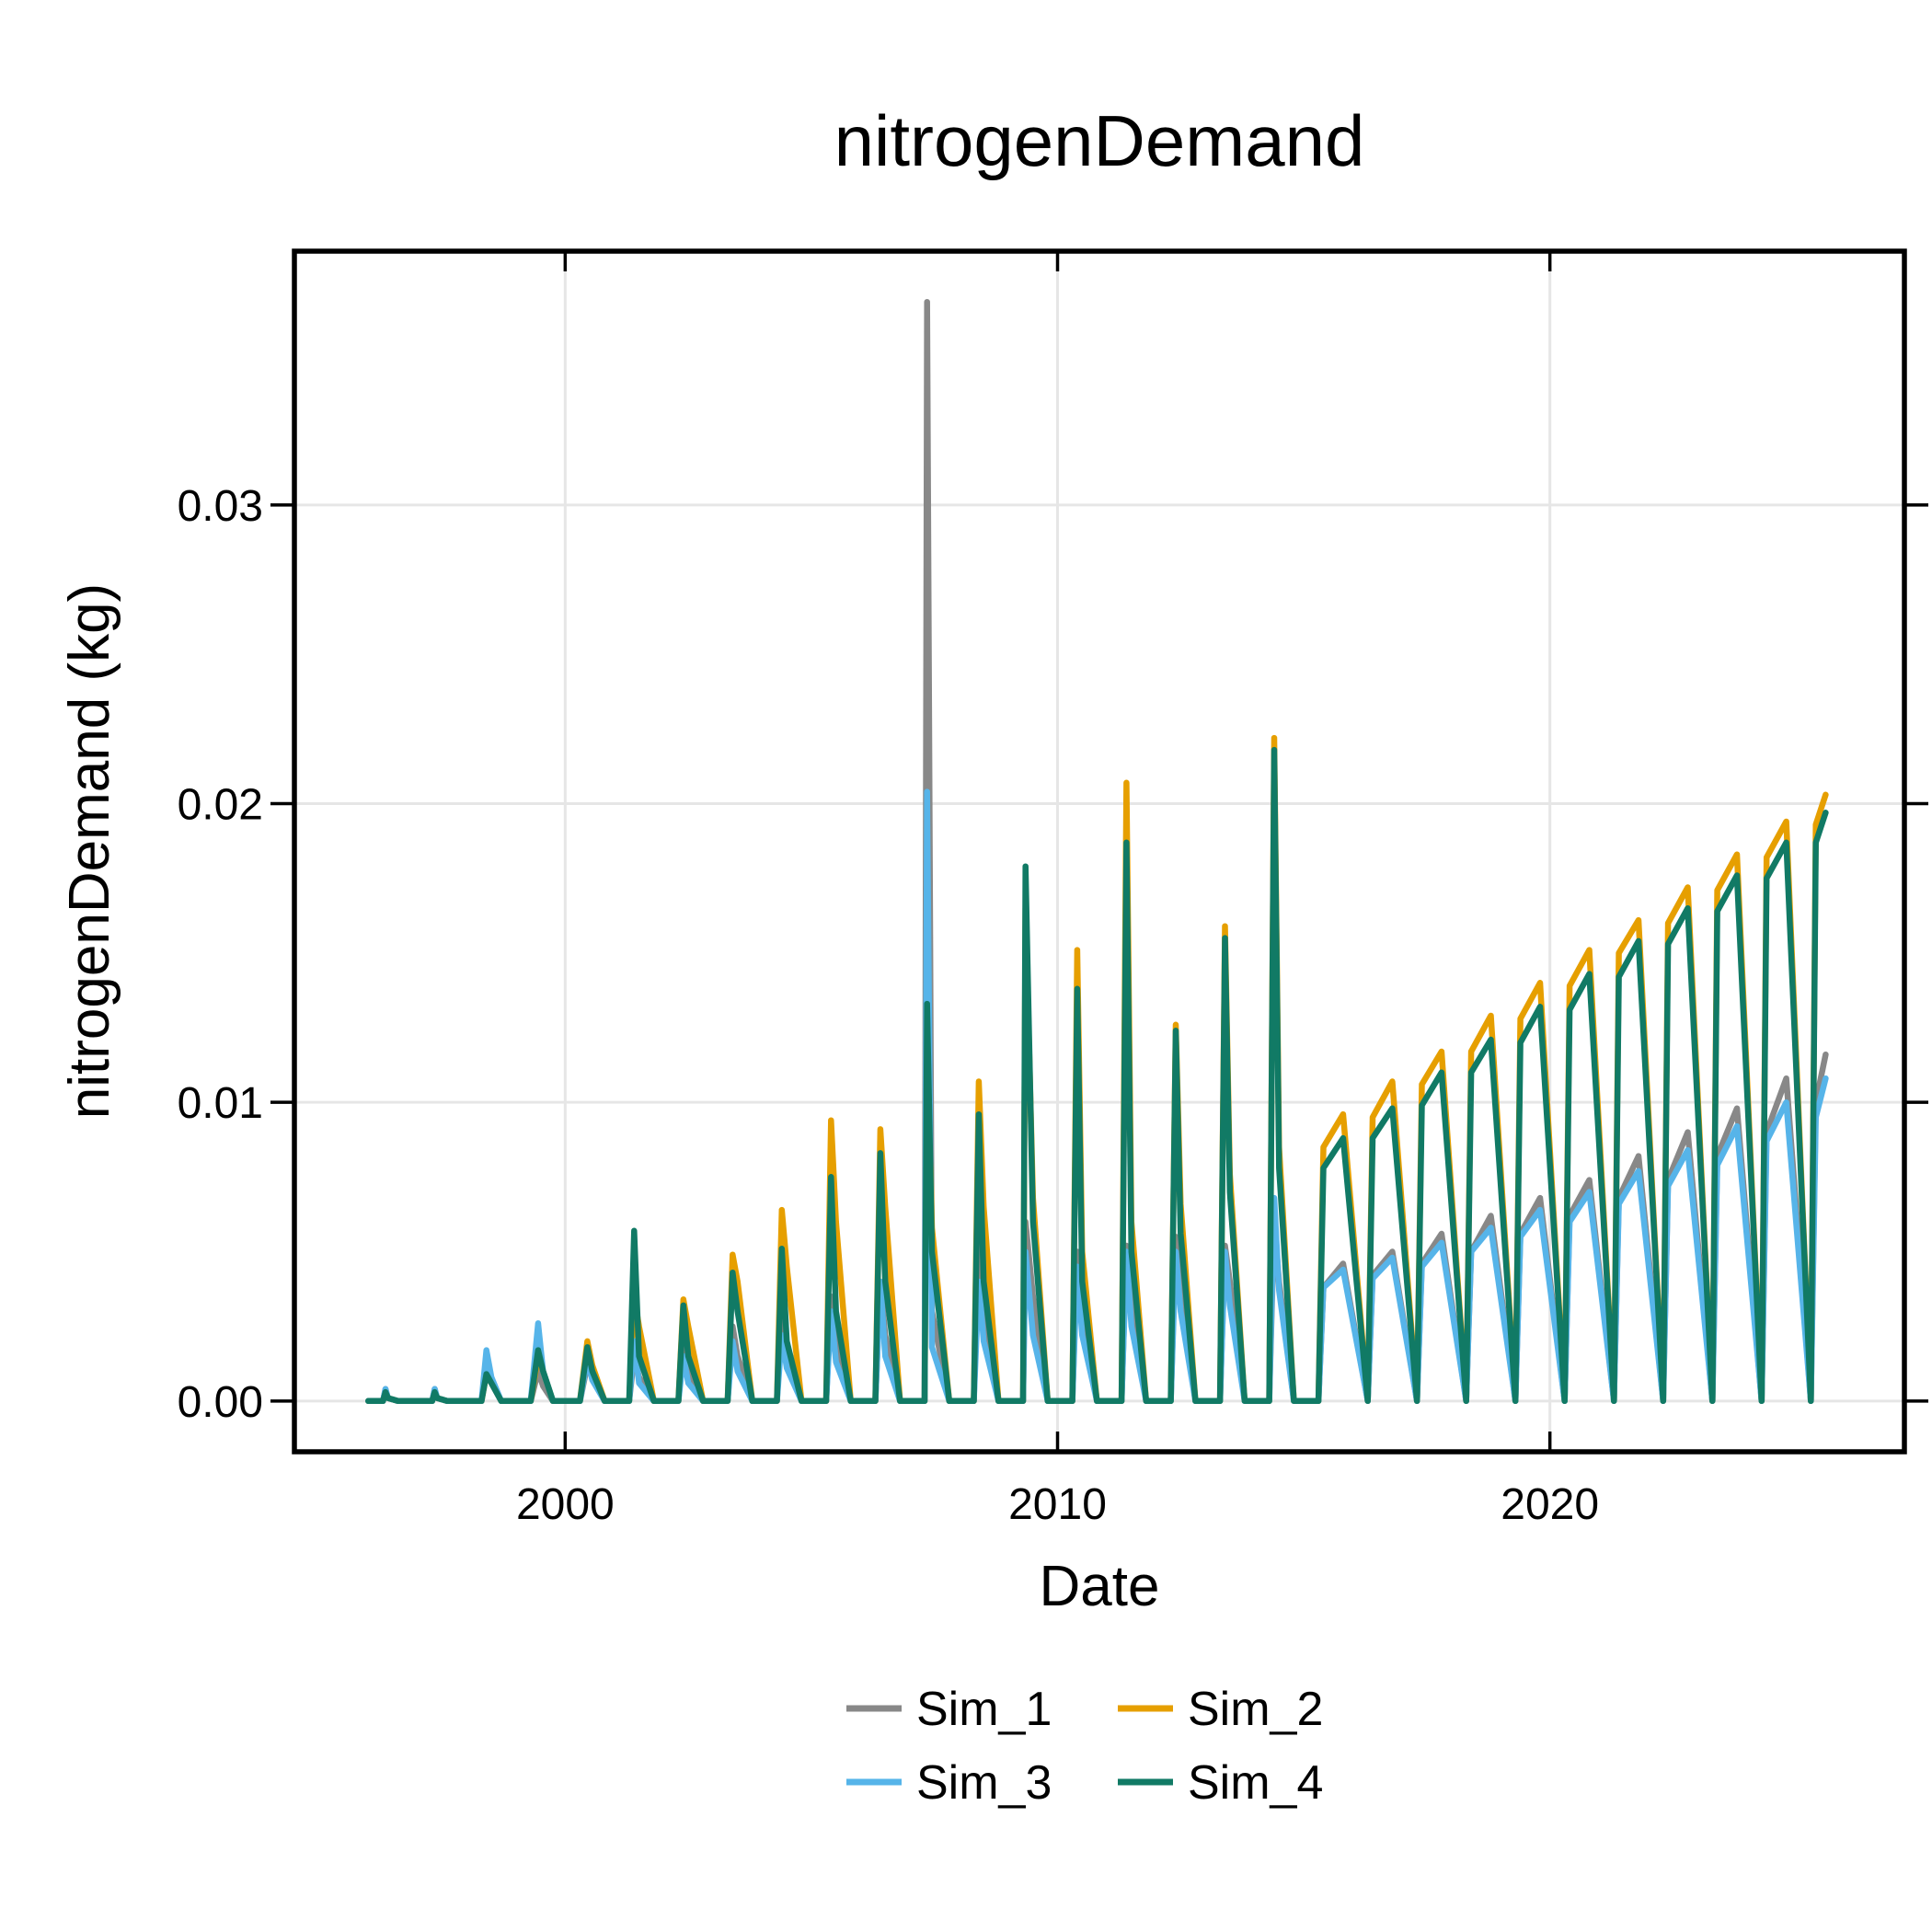 Image resolution: width=1932 pixels, height=1932 pixels. I want to click on legend-label: Sim_4, so click(1255, 1783).